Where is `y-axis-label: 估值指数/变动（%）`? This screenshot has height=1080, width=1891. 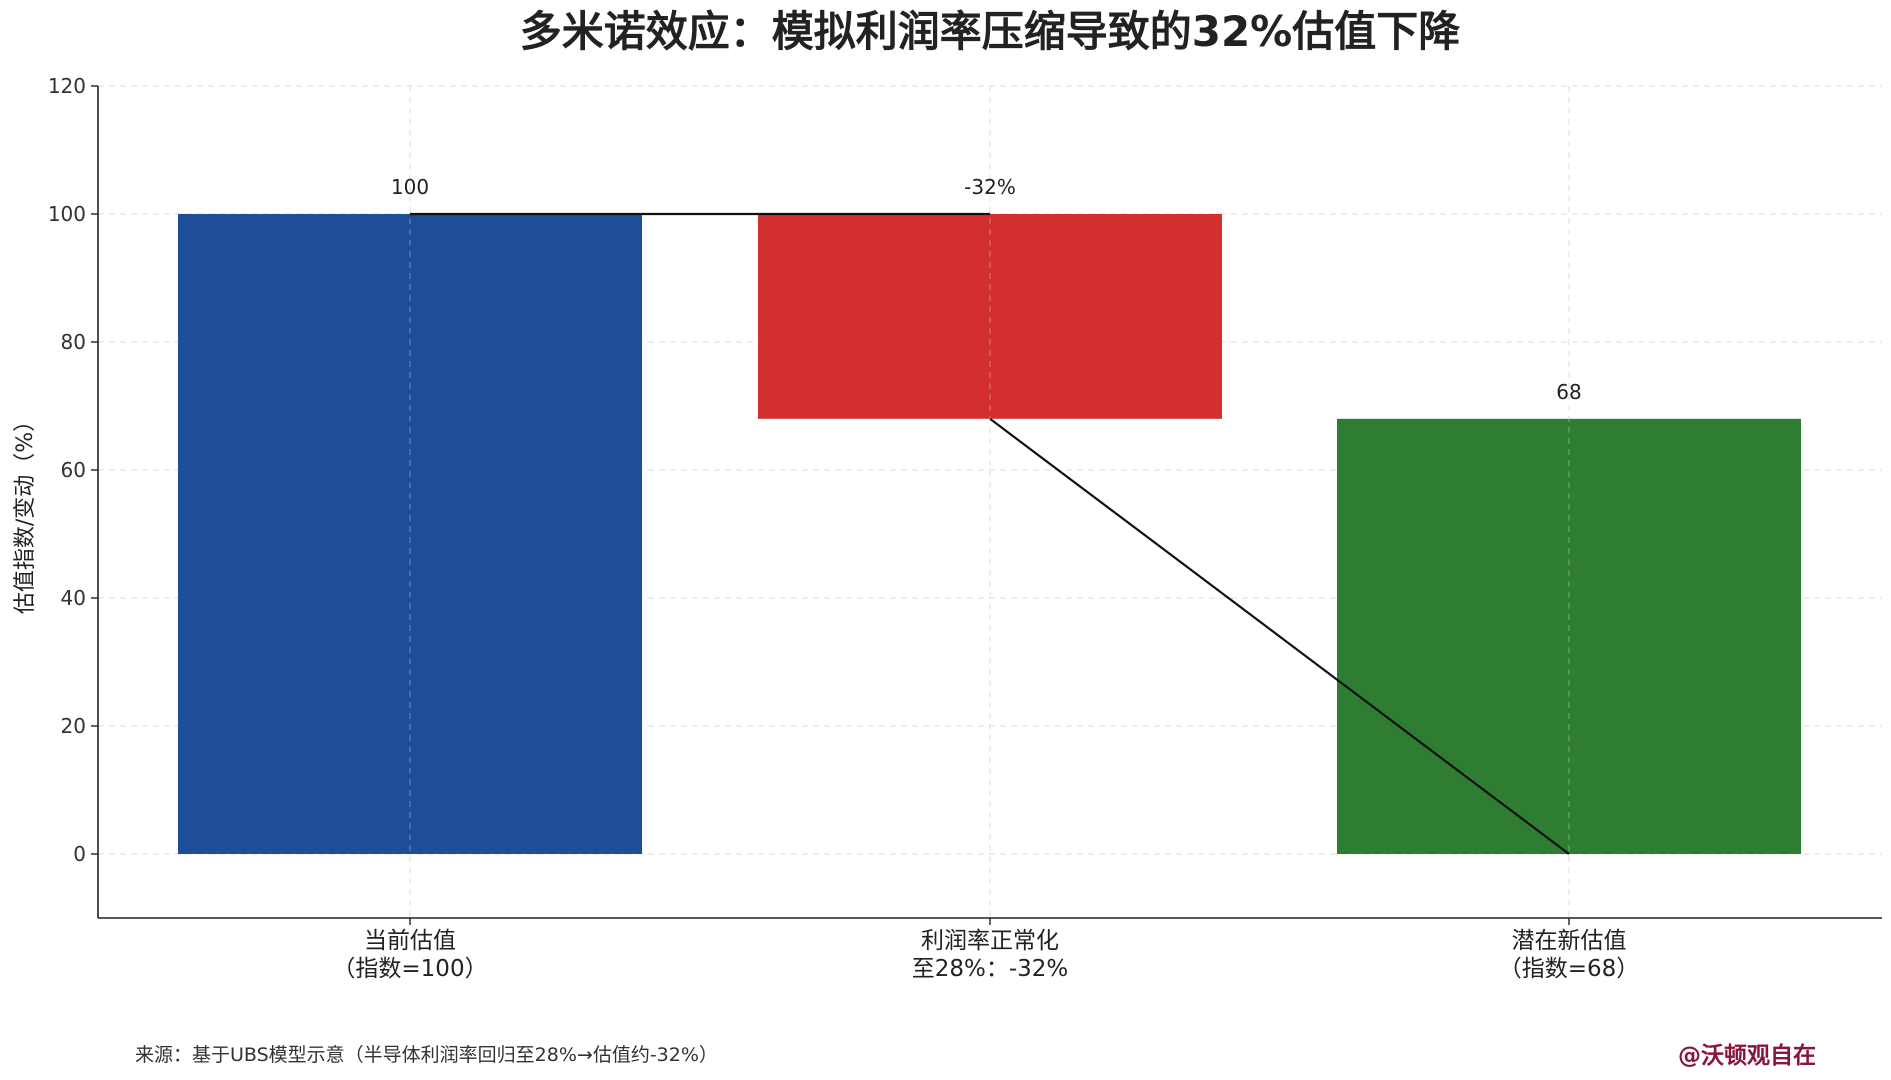 y-axis-label: 估值指数/变动（%） is located at coordinates (25, 512).